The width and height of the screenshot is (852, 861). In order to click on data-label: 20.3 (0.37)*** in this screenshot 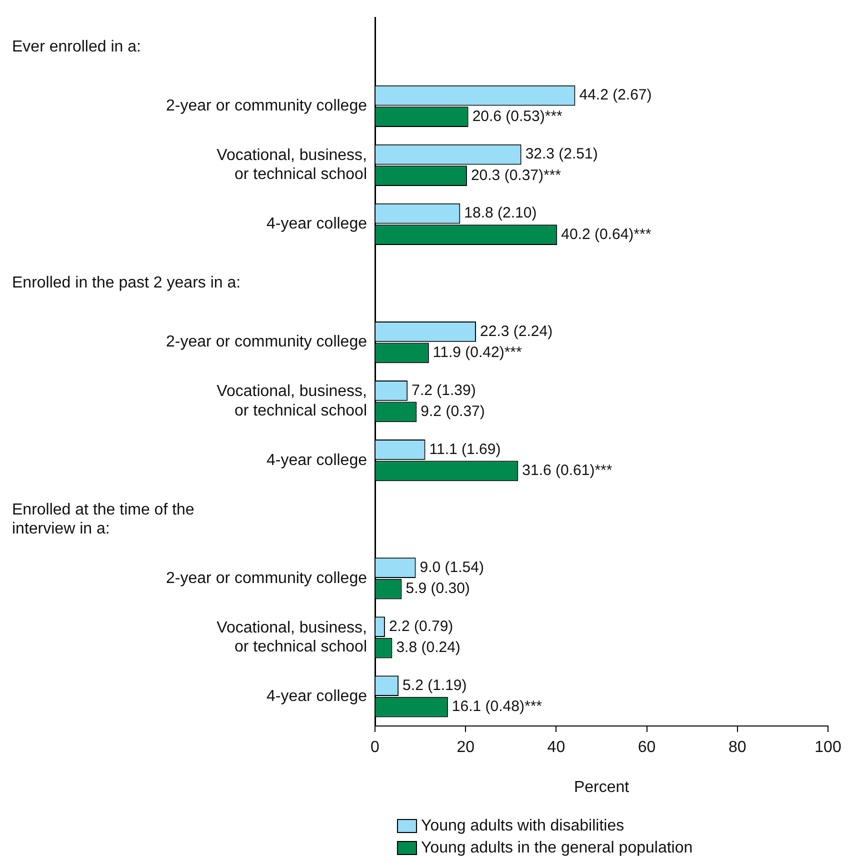, I will do `click(516, 175)`.